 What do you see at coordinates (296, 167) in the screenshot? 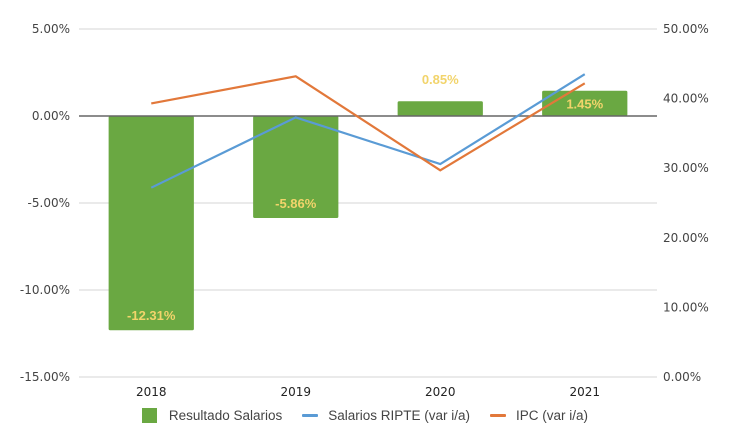
I see `bar-2019` at bounding box center [296, 167].